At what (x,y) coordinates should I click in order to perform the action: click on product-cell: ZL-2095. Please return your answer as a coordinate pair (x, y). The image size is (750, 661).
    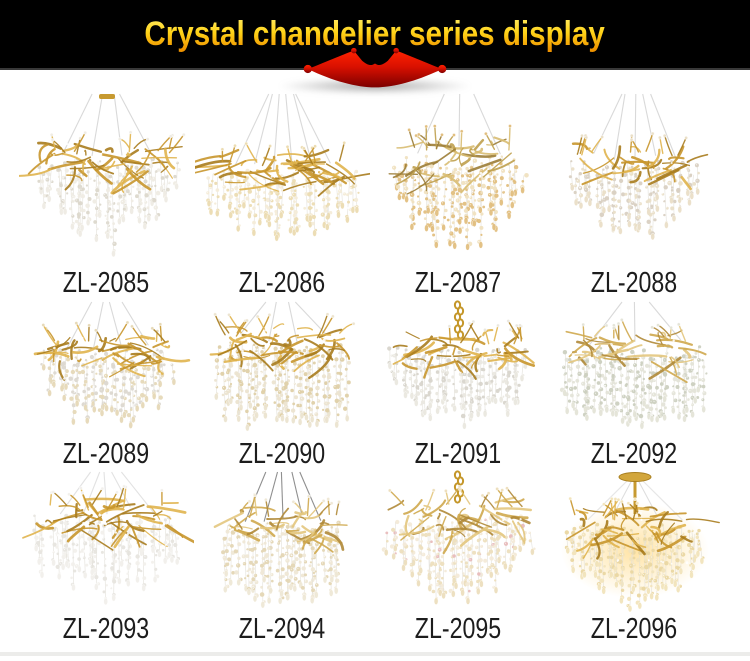
    Looking at the image, I should click on (458, 558).